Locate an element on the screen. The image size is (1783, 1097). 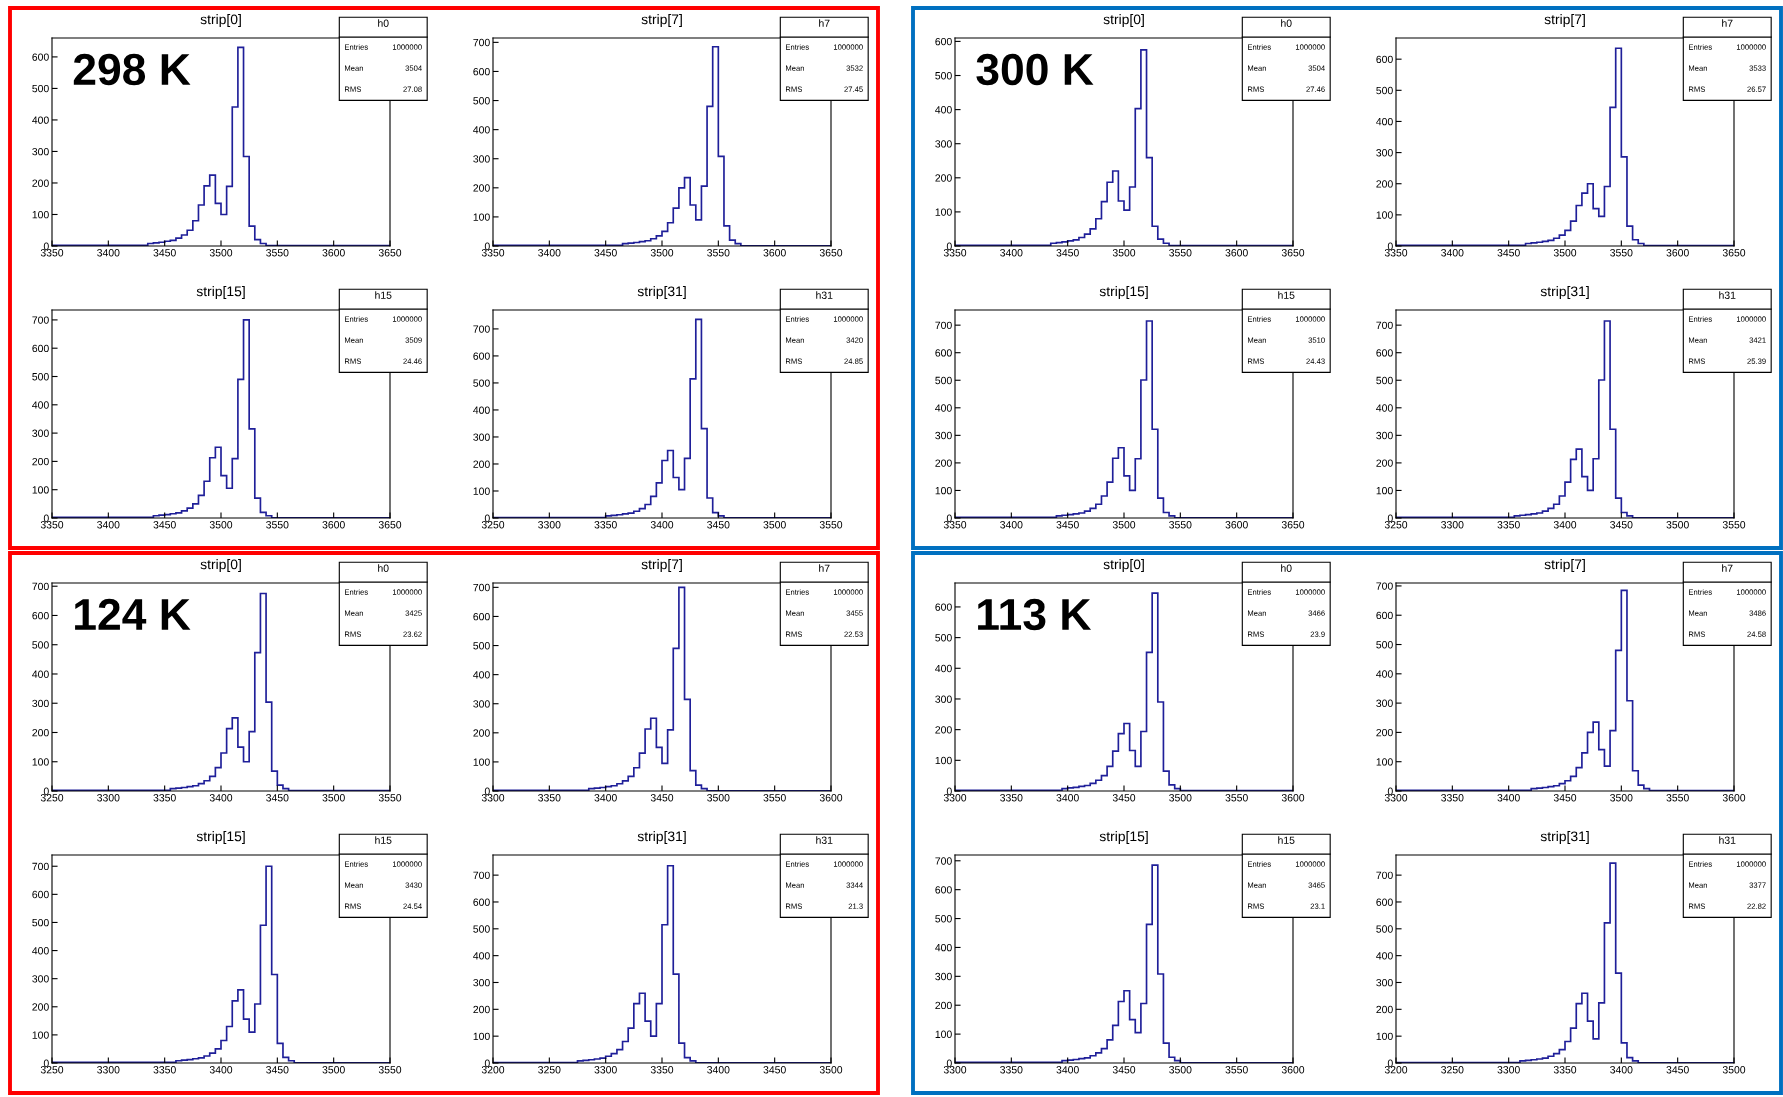
chart-title: strip[0] is located at coordinates (220, 565).